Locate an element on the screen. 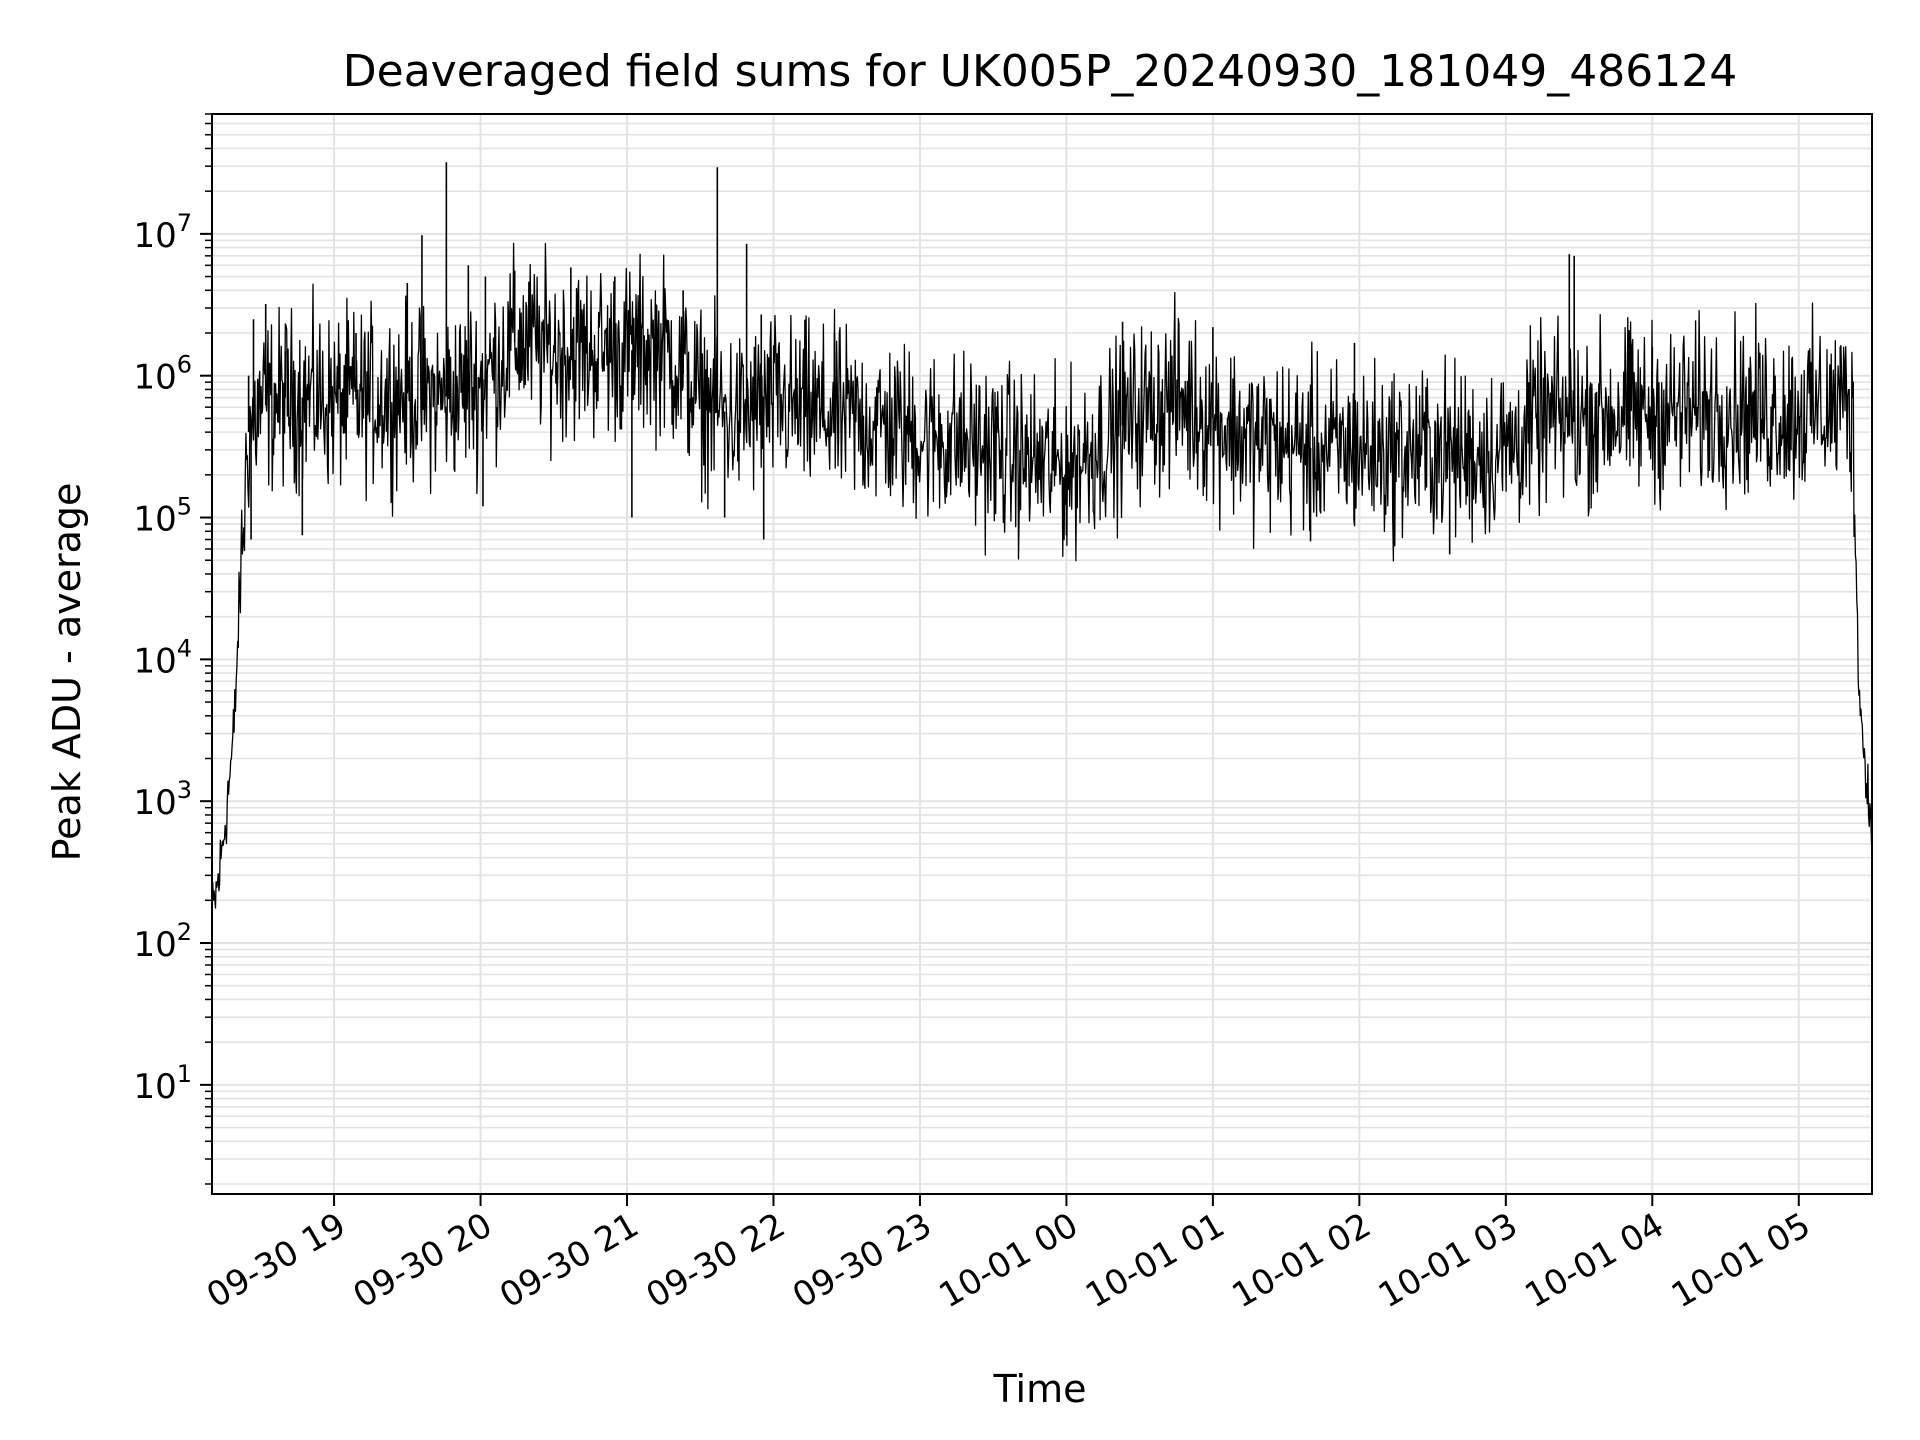 This screenshot has height=1440, width=1920. y-tick-exponent: 4 is located at coordinates (184, 648).